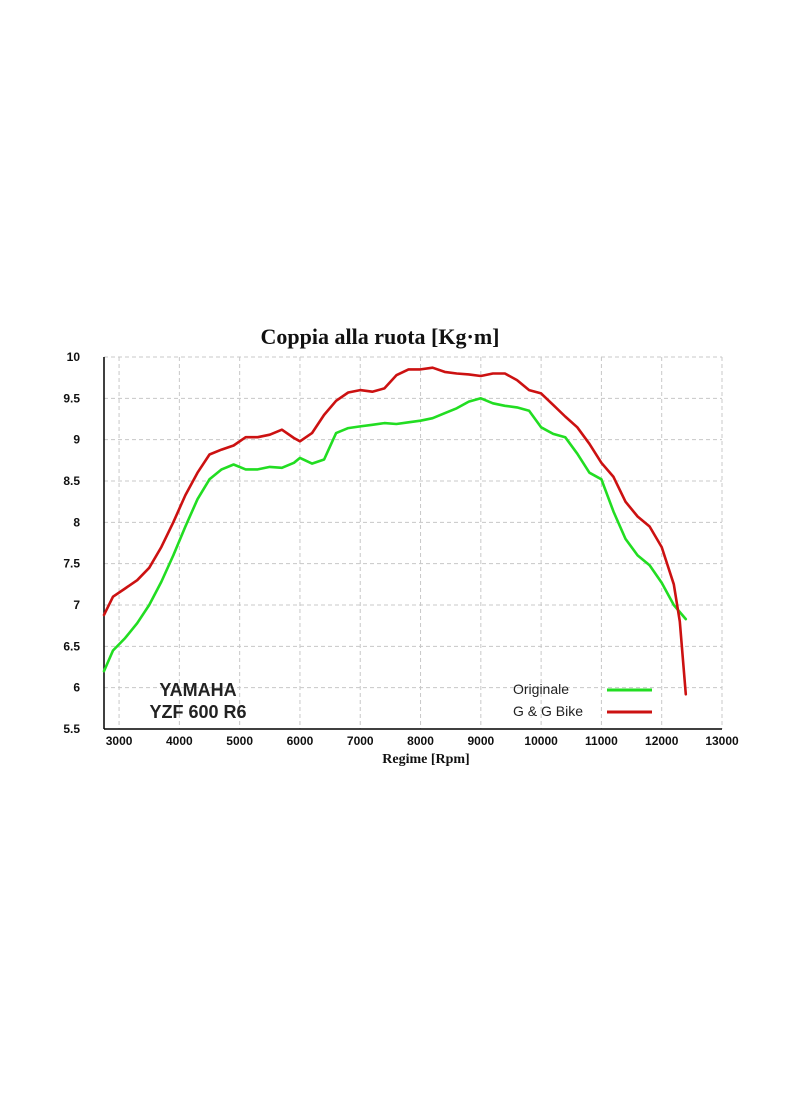 The image size is (800, 1096). What do you see at coordinates (380, 336) in the screenshot?
I see `chart-title: Coppia alla ruota [Kg·m]` at bounding box center [380, 336].